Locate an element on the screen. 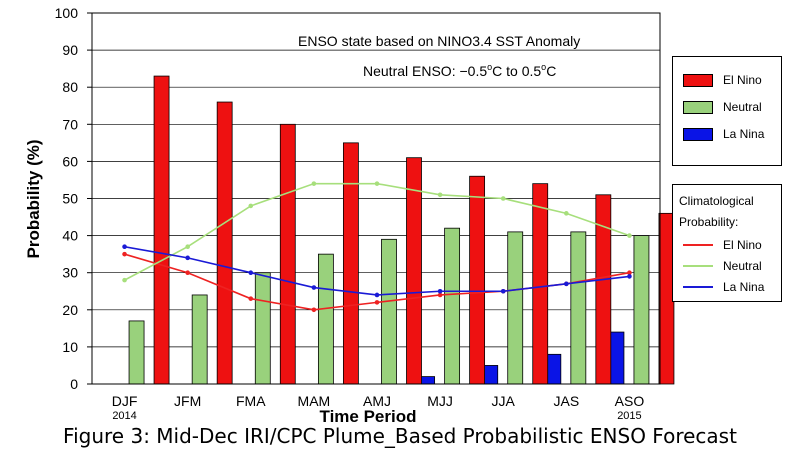 The width and height of the screenshot is (800, 460). climatology-point-la-nina-amj is located at coordinates (377, 295).